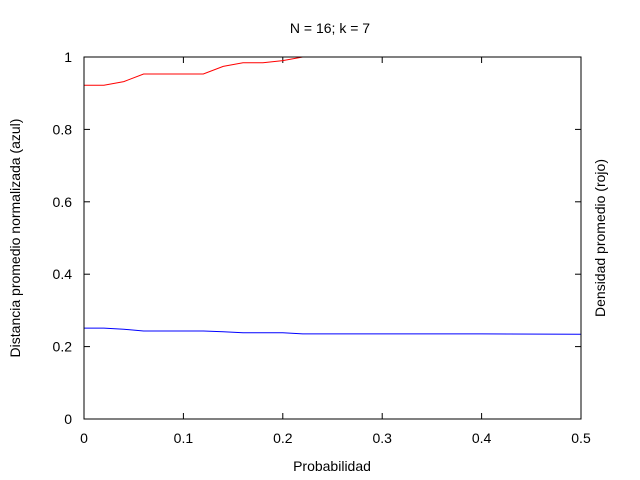 The width and height of the screenshot is (640, 480). What do you see at coordinates (332, 466) in the screenshot?
I see `x-axis-label: Probabilidad` at bounding box center [332, 466].